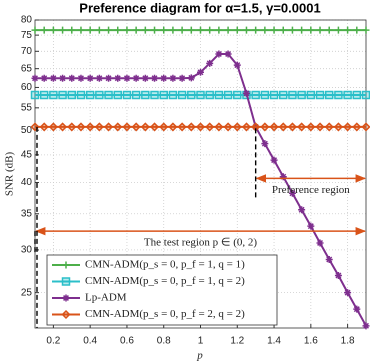 The image size is (370, 364). What do you see at coordinates (27, 292) in the screenshot?
I see `y-tick-label: 25` at bounding box center [27, 292].